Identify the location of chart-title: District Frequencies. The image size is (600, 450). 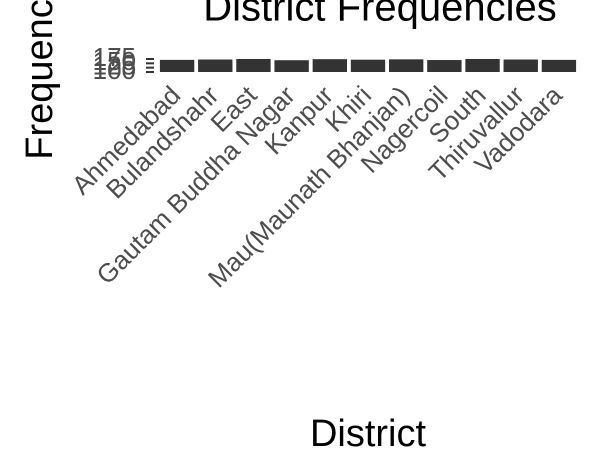
(379, 15).